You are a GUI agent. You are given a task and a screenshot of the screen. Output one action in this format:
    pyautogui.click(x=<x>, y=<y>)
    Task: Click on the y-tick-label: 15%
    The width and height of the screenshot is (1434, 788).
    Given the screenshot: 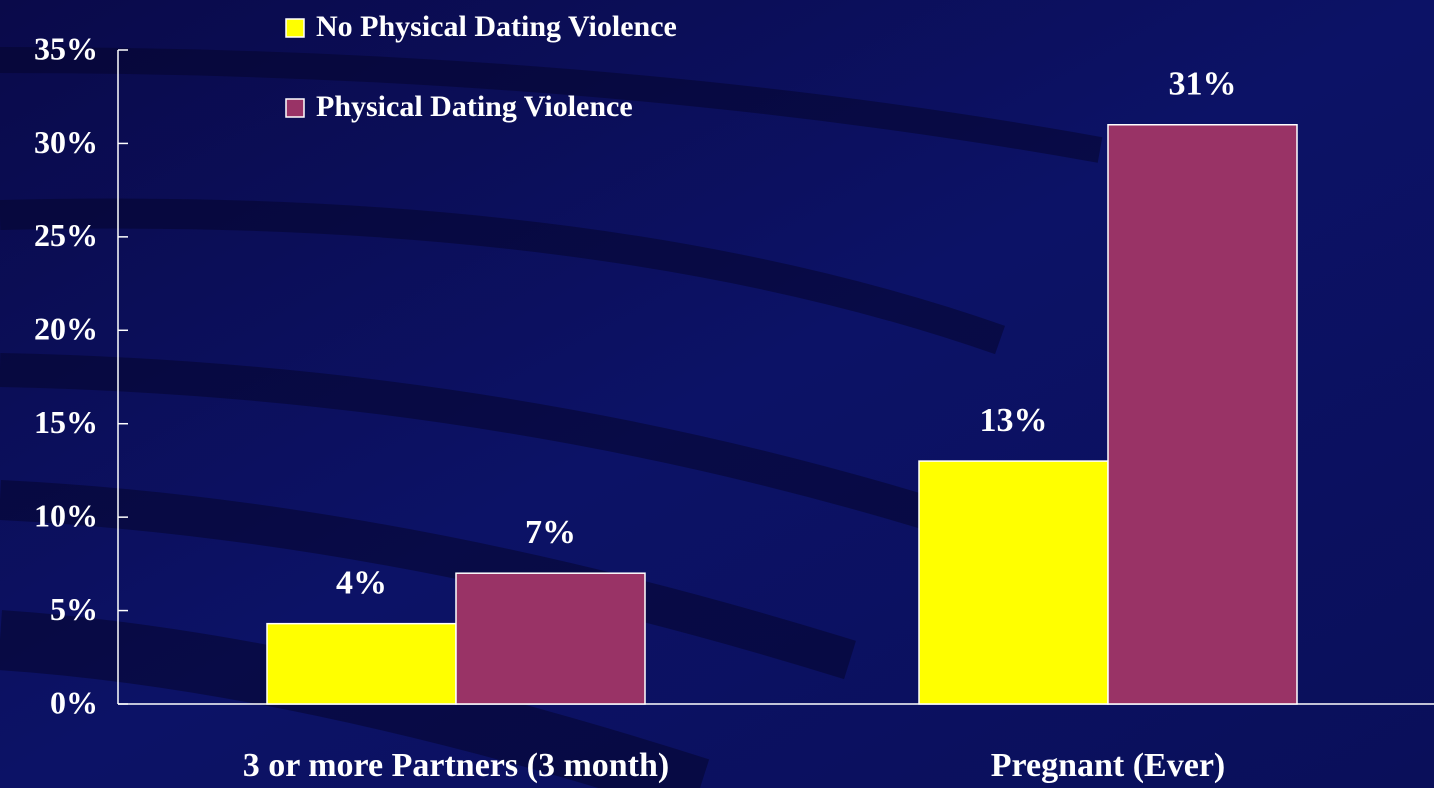 What is the action you would take?
    pyautogui.click(x=66, y=422)
    